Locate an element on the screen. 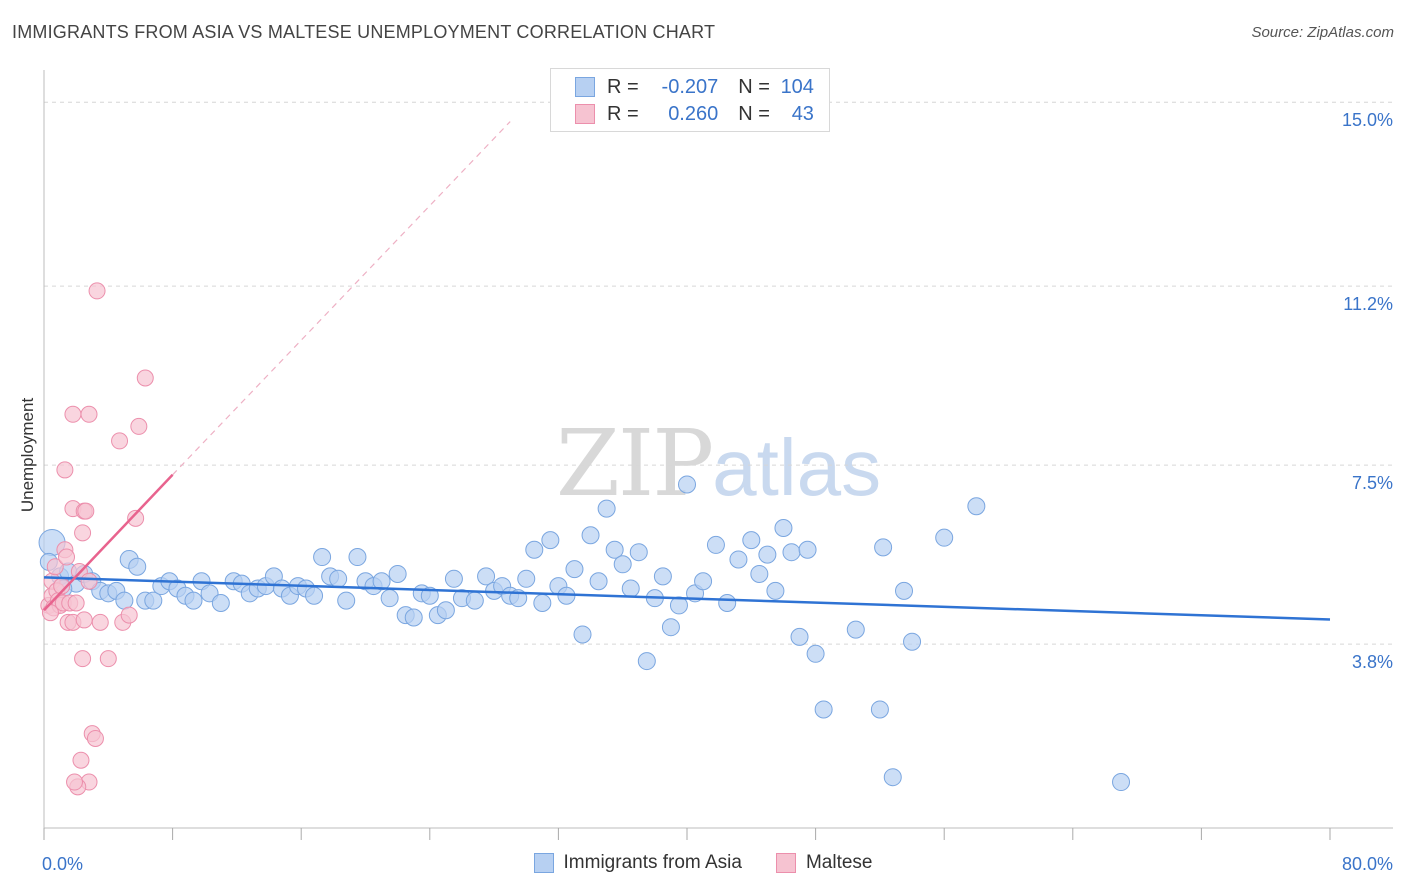  x-tick-label-max: 80.0% is located at coordinates (1367, 864).